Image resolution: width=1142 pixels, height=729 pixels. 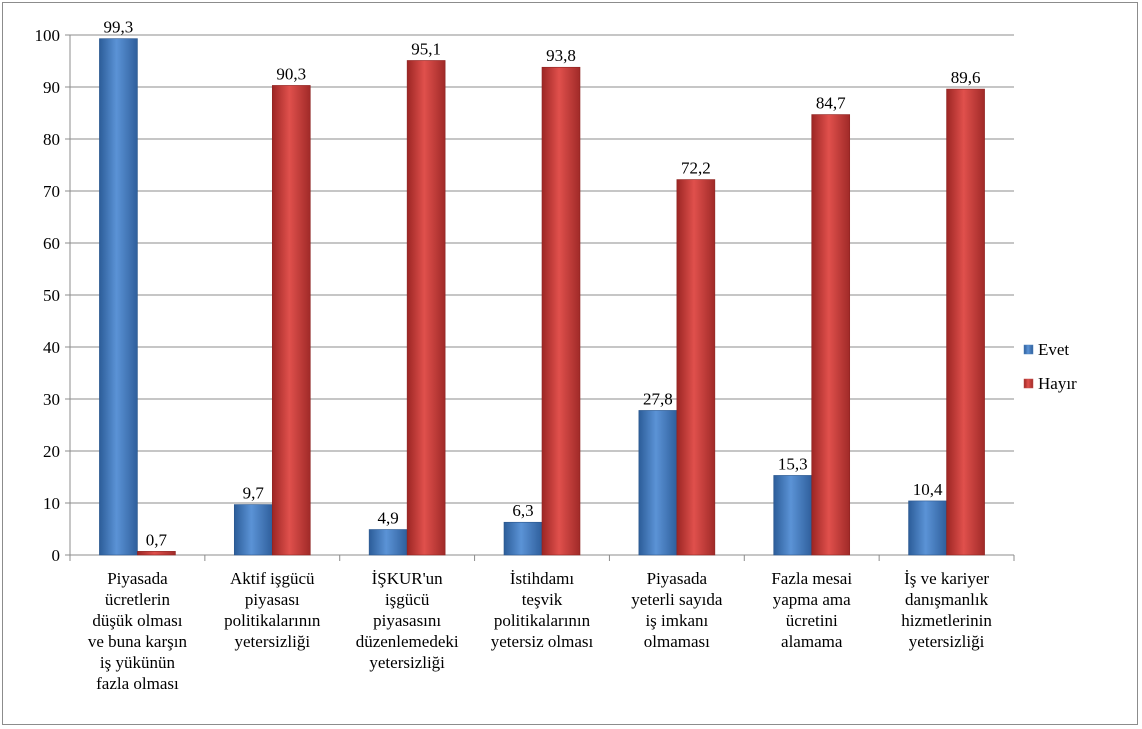 I want to click on category-label-line: teşvik, so click(x=542, y=599).